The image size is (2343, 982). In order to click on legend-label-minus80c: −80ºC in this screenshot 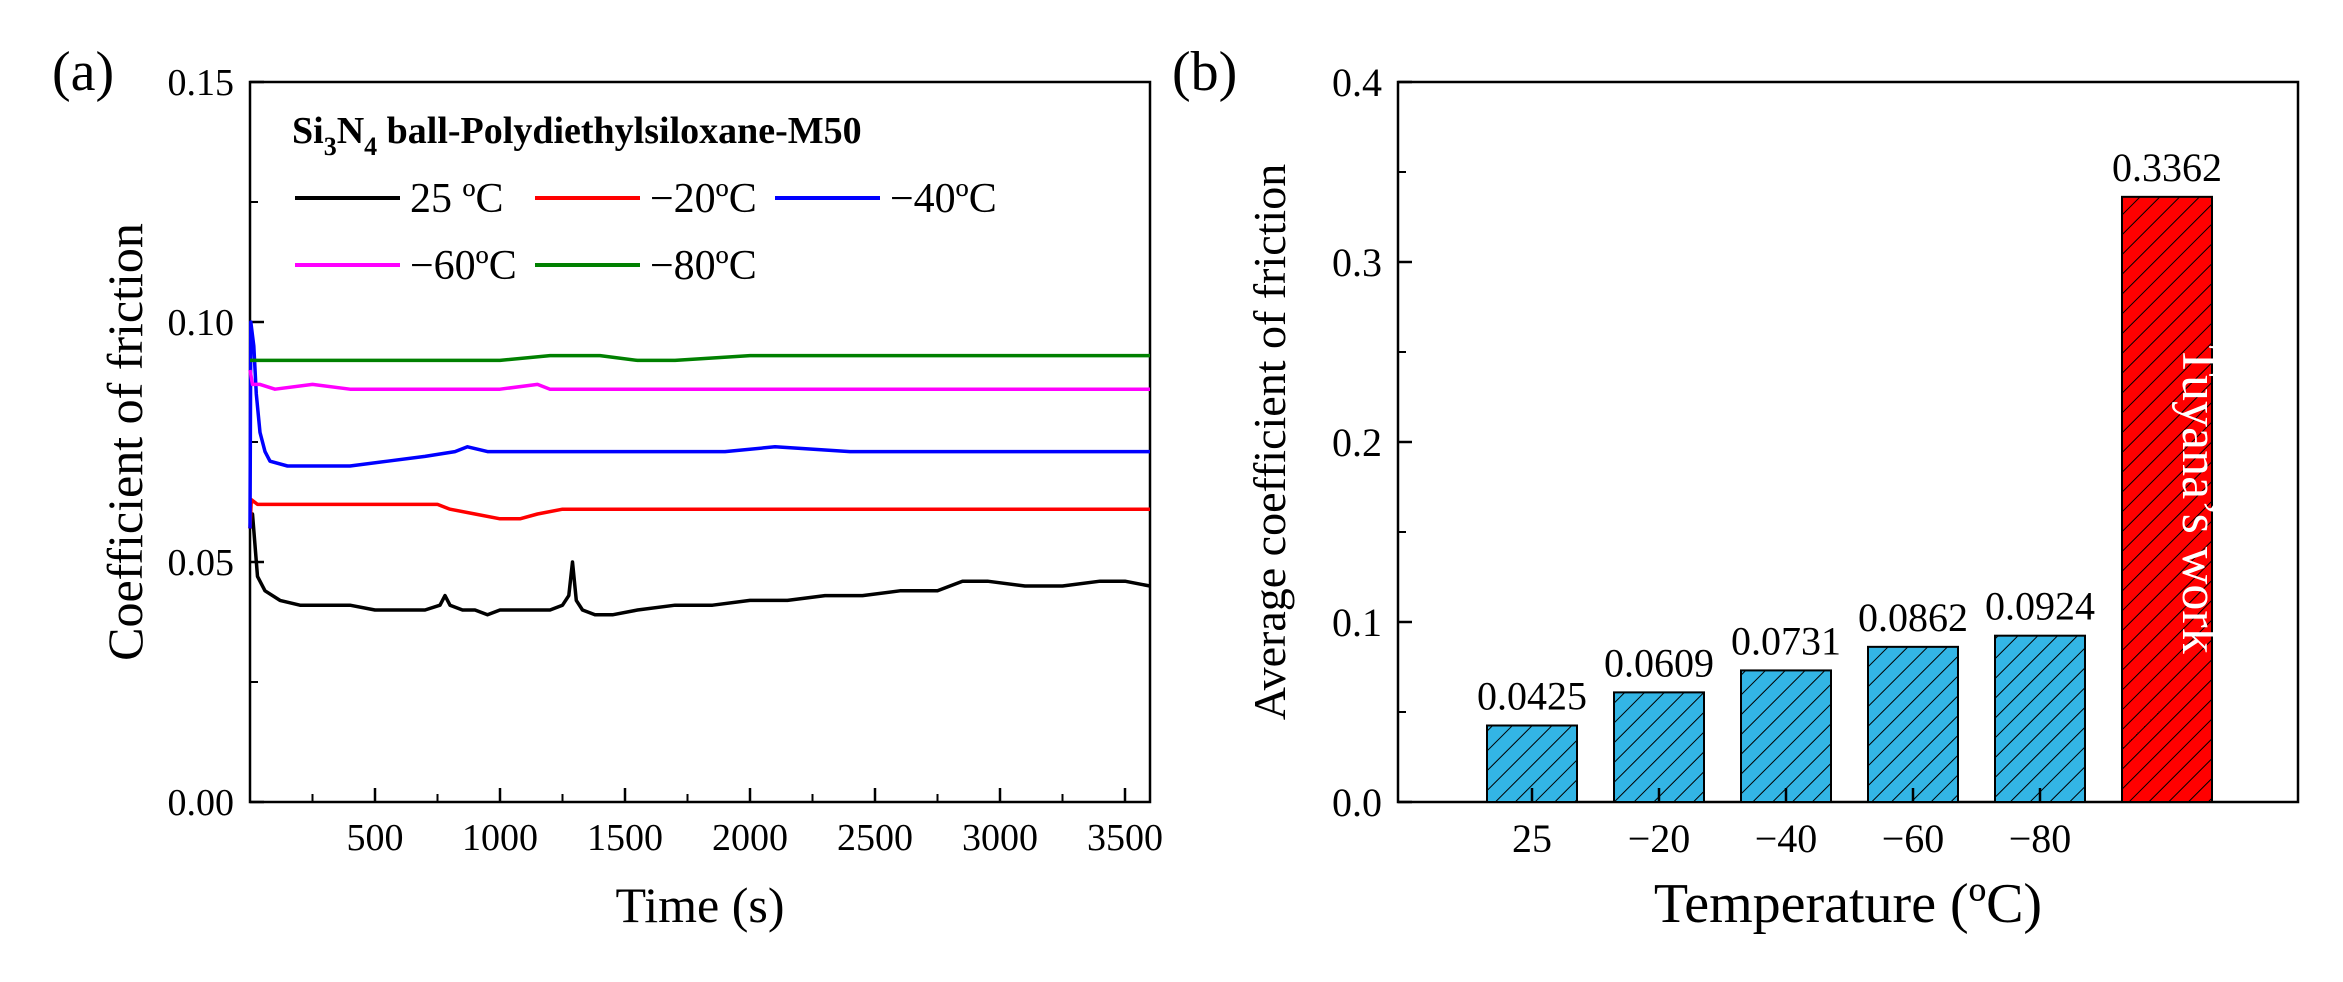, I will do `click(703, 266)`.